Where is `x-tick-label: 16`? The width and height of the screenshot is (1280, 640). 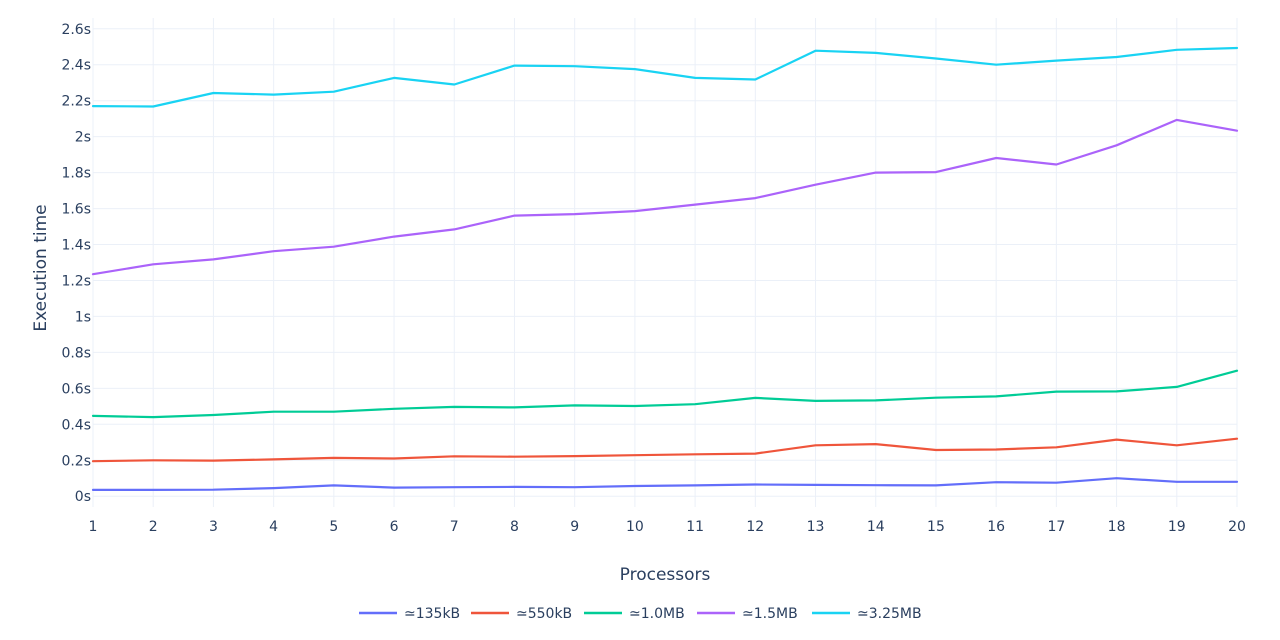
x-tick-label: 16 is located at coordinates (996, 527).